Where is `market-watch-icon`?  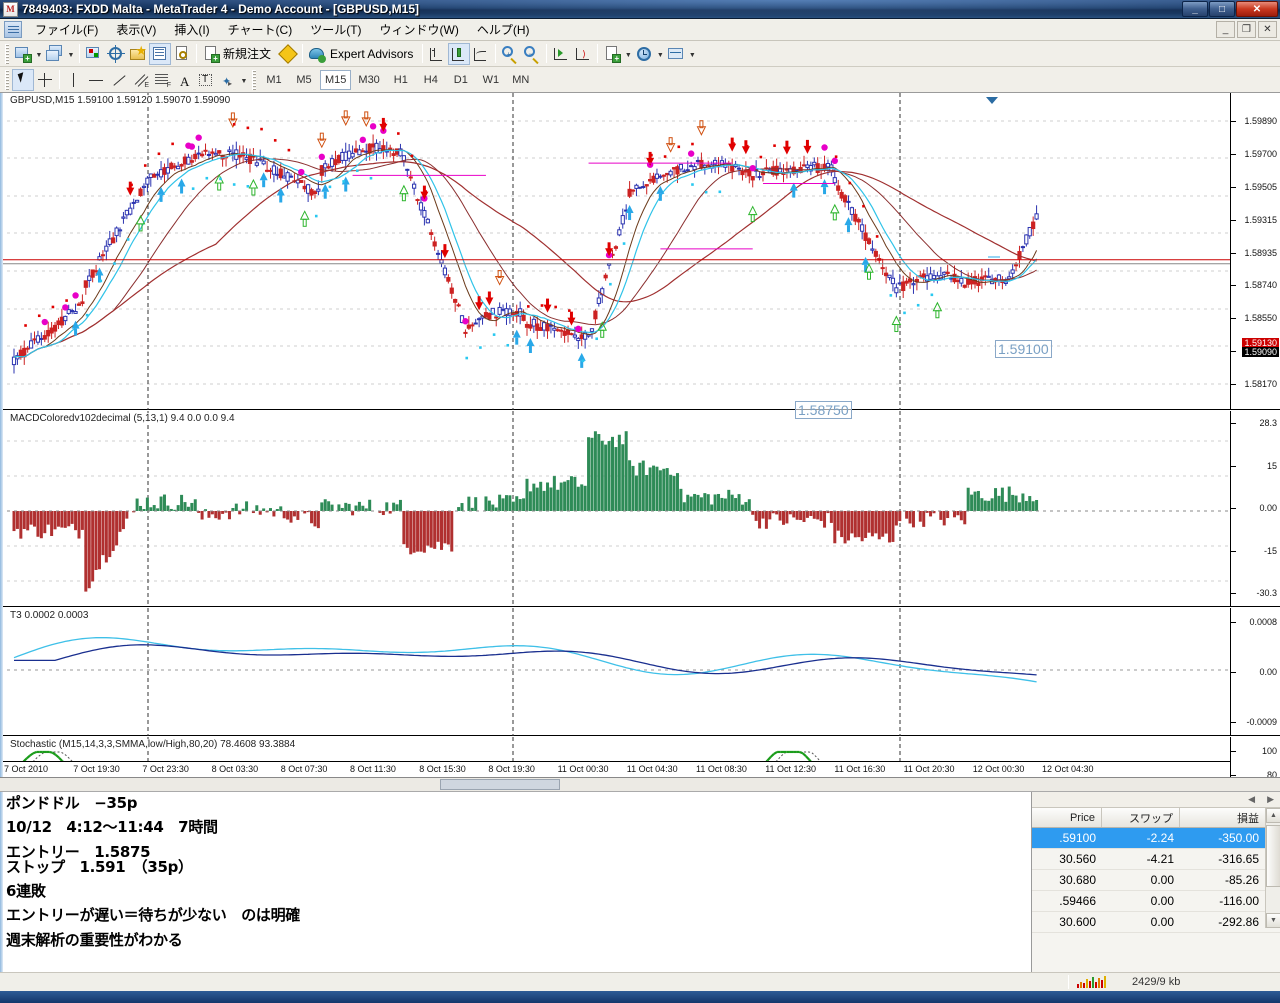
market-watch-icon is located at coordinates (94, 54).